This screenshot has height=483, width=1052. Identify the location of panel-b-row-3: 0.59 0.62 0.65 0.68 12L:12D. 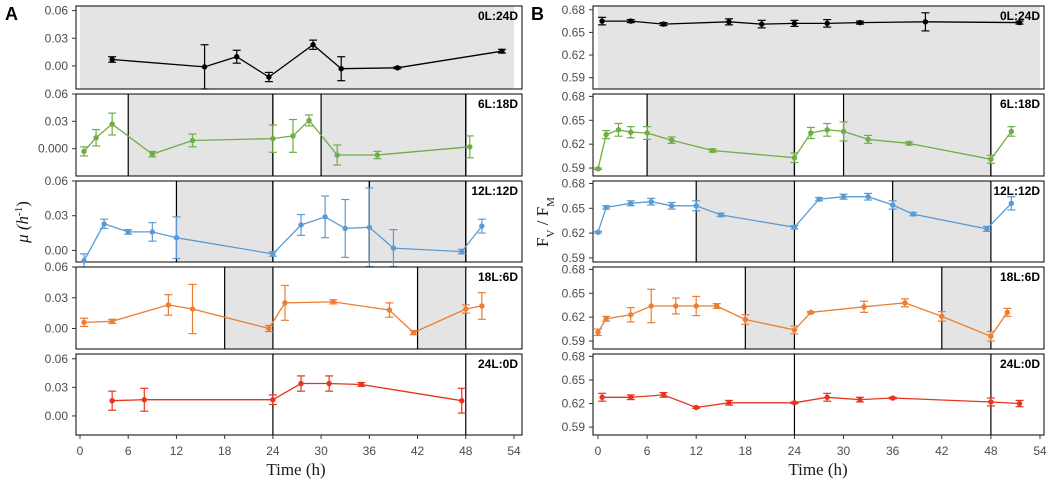
(803, 220).